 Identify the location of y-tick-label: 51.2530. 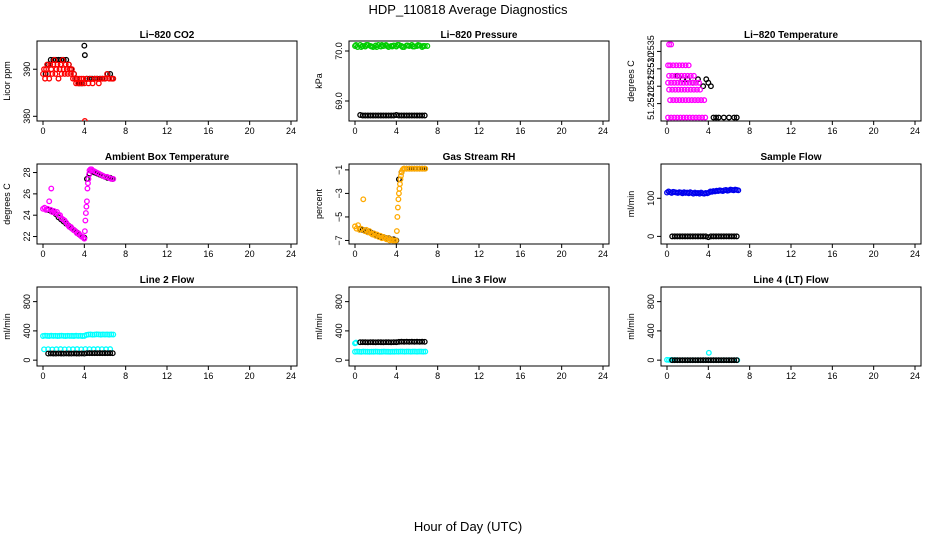
(651, 69).